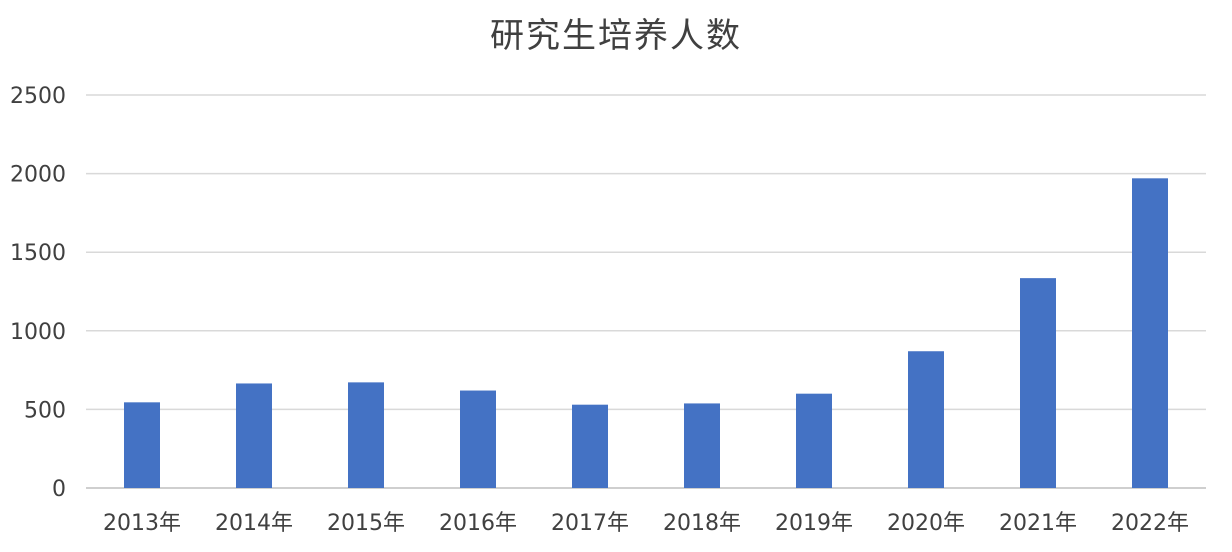 The width and height of the screenshot is (1232, 552). I want to click on bar-2018年, so click(702, 445).